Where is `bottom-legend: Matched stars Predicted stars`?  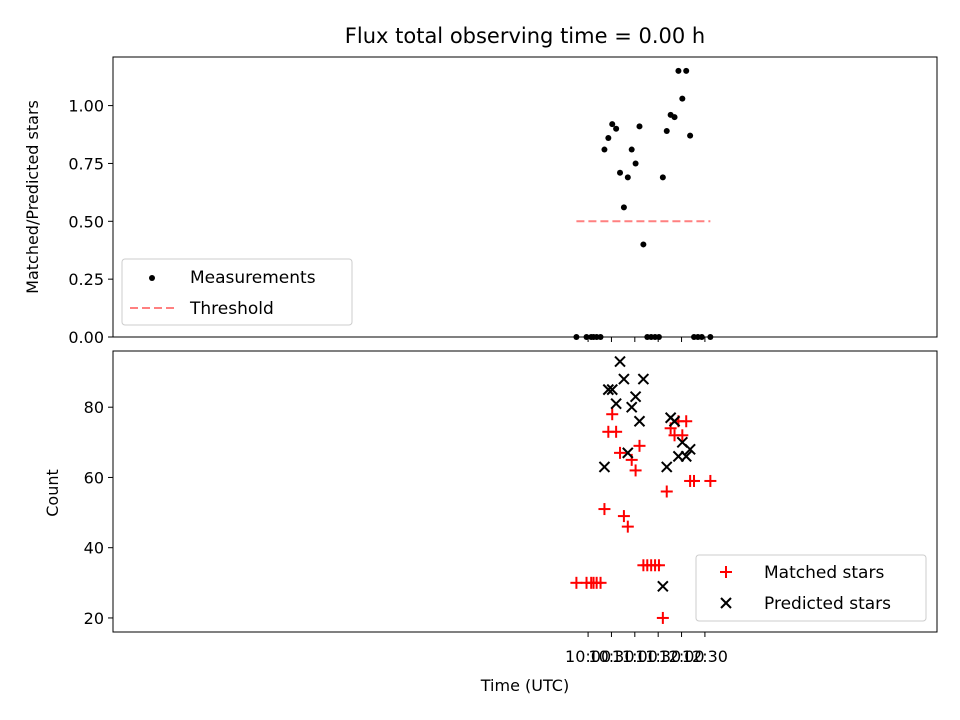 bottom-legend: Matched stars Predicted stars is located at coordinates (811, 588).